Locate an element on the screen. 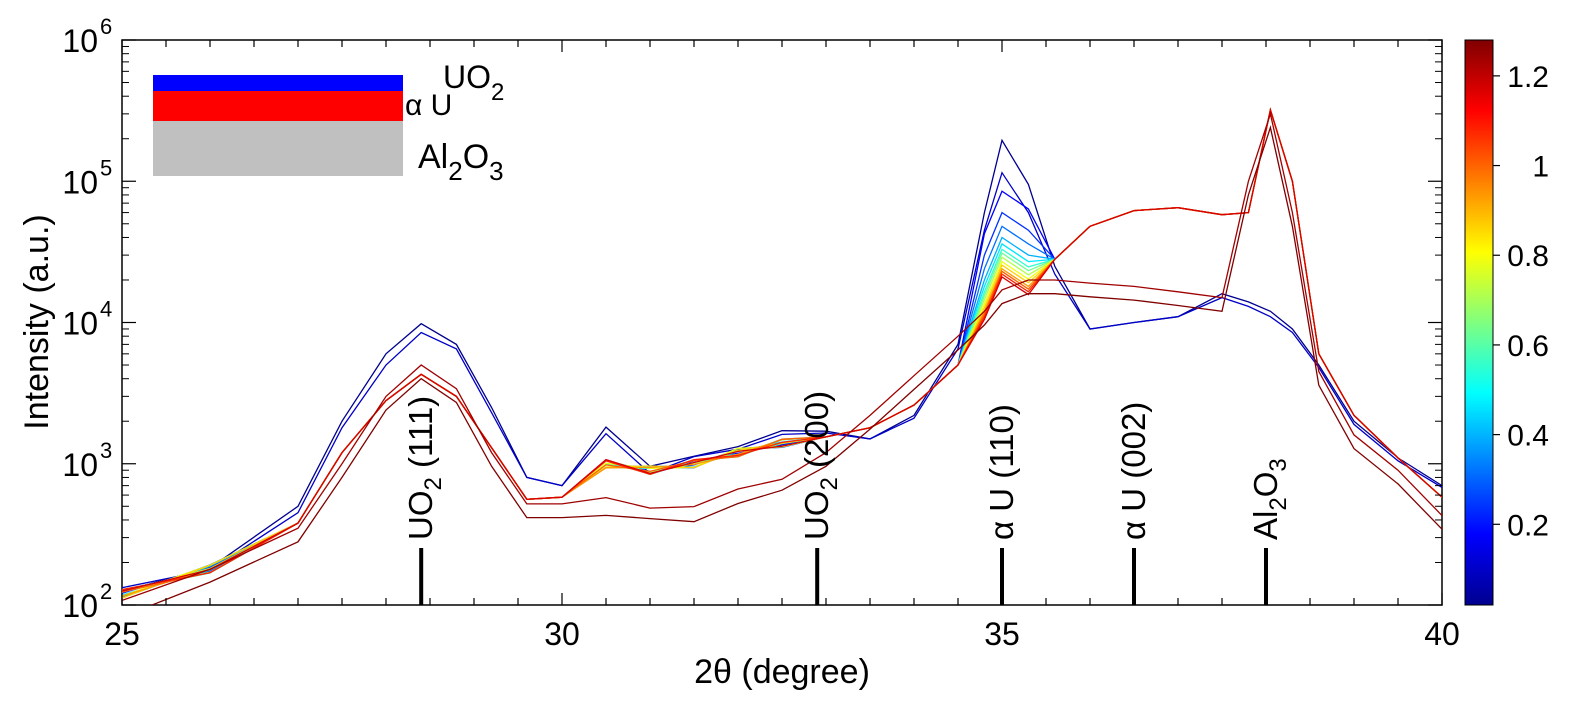 The image size is (1572, 712). colorbar-ticks: 0.2 0.4 0.6 0.8 1 1.2 is located at coordinates (1521, 301).